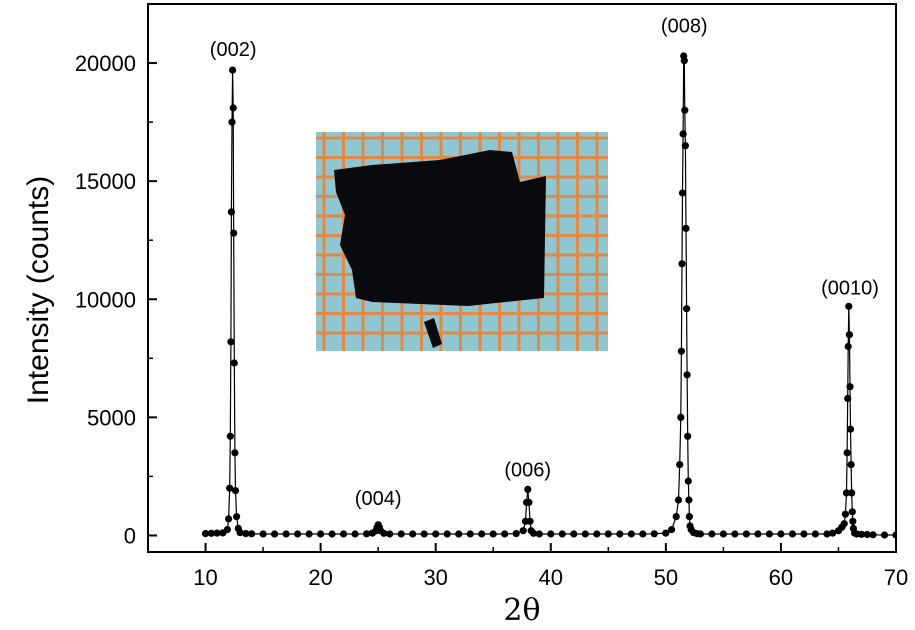  I want to click on peak-label: (004), so click(378, 499).